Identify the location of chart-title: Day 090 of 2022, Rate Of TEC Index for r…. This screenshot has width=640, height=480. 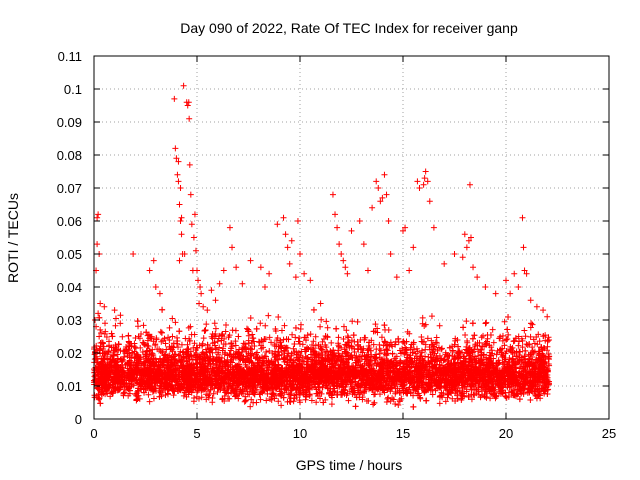
(349, 28).